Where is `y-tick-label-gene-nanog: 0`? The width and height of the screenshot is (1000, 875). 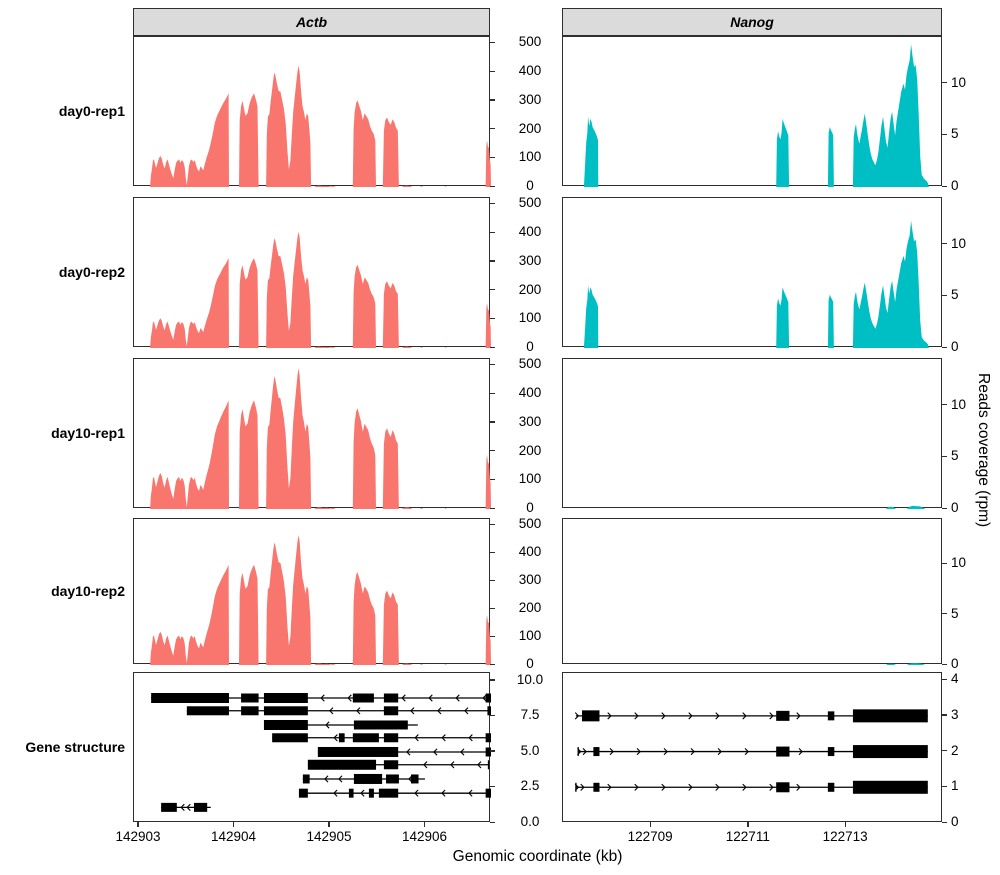
y-tick-label-gene-nanog: 0 is located at coordinates (955, 821).